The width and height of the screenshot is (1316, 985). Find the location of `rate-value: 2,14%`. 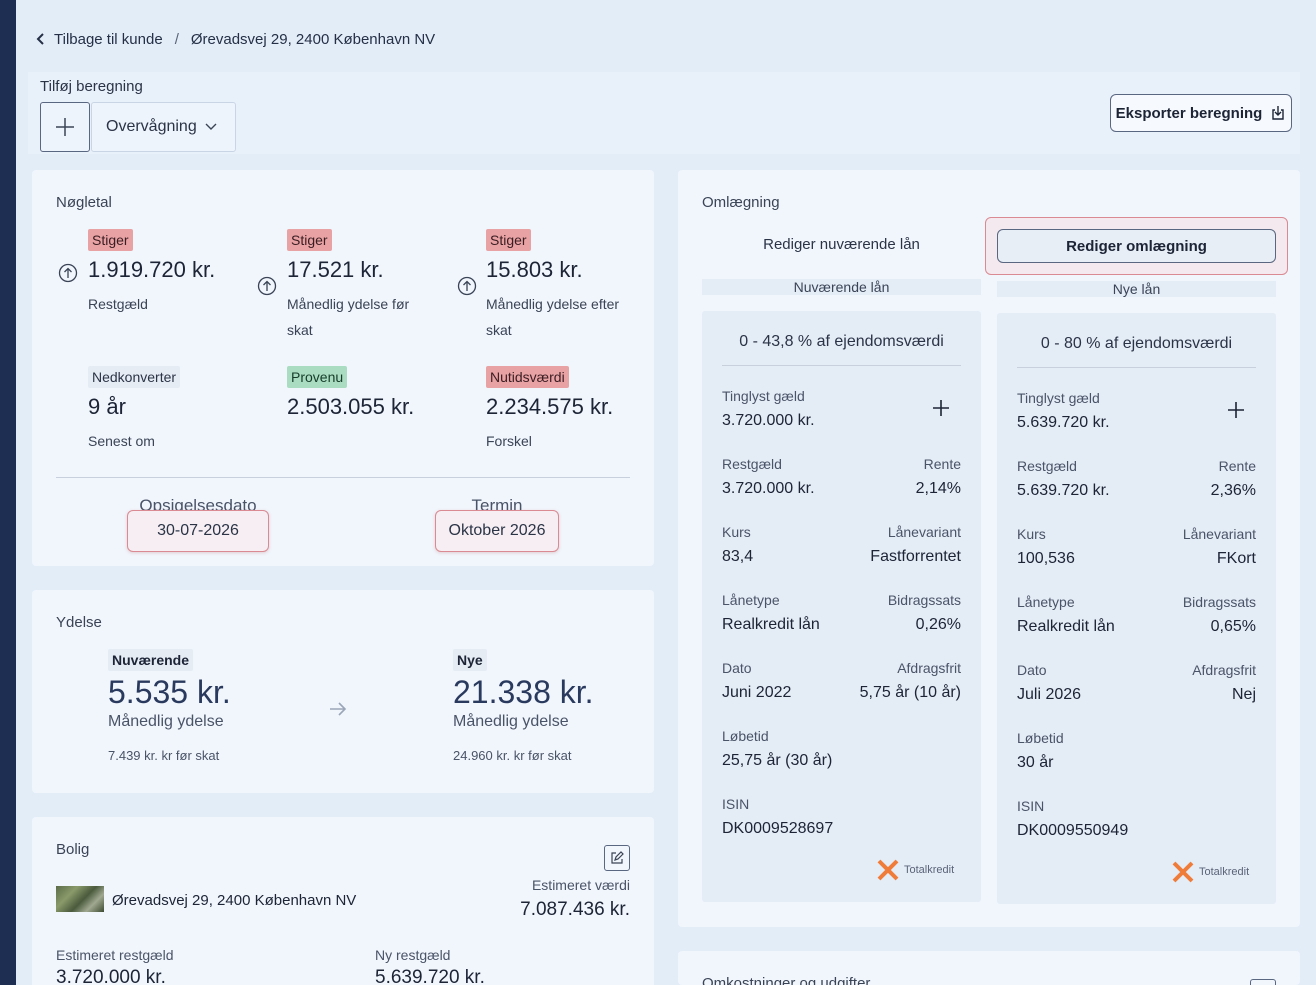

rate-value: 2,14% is located at coordinates (938, 488).